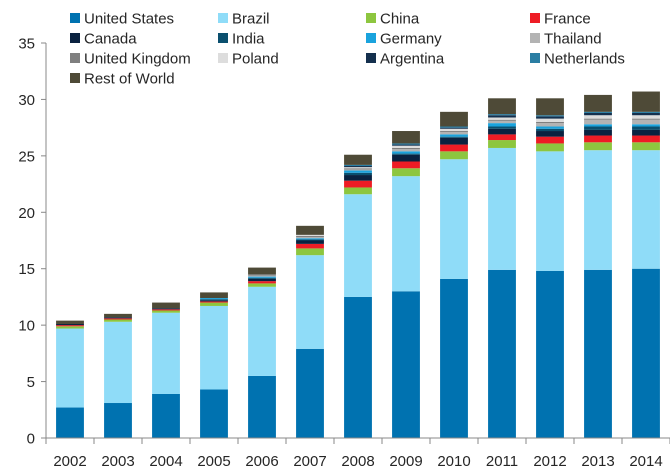 The image size is (670, 476). I want to click on bar-stack-2010, so click(454, 274).